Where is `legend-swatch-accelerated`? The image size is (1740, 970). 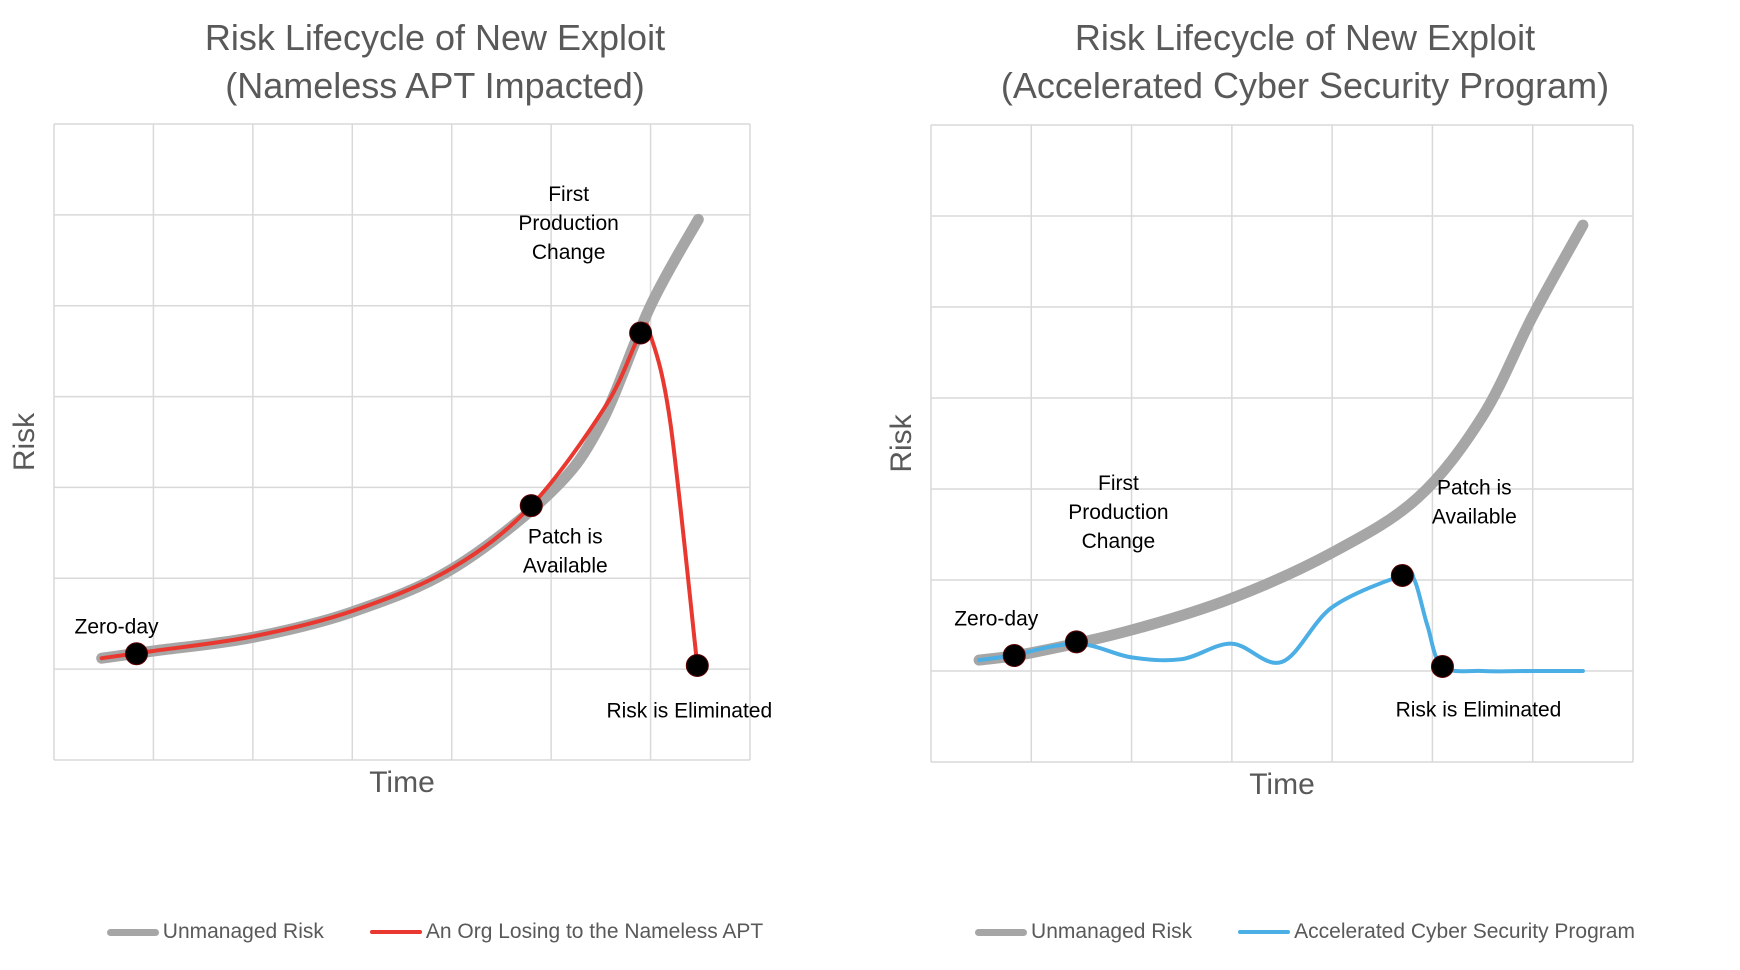
legend-swatch-accelerated is located at coordinates (1264, 932).